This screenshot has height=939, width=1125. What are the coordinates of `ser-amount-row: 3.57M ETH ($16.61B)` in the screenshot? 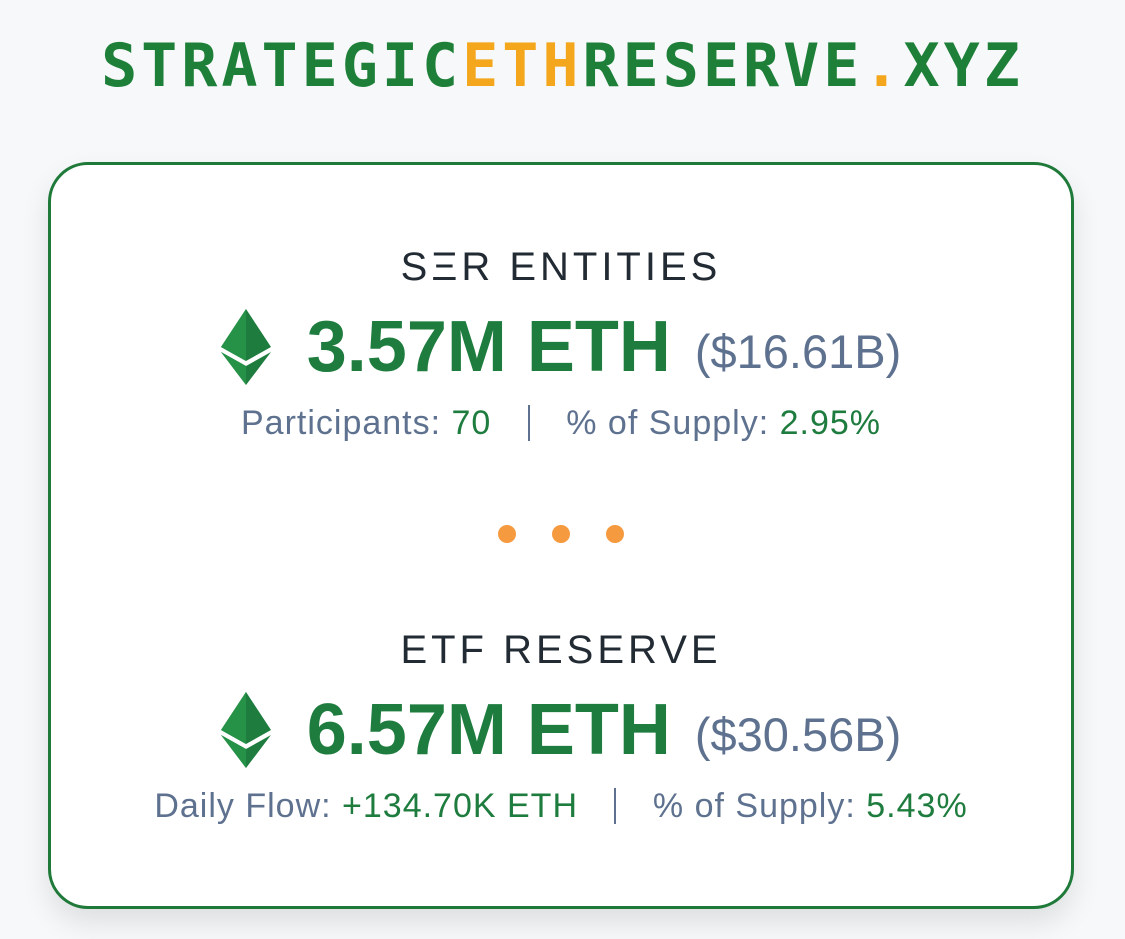 It's located at (561, 347).